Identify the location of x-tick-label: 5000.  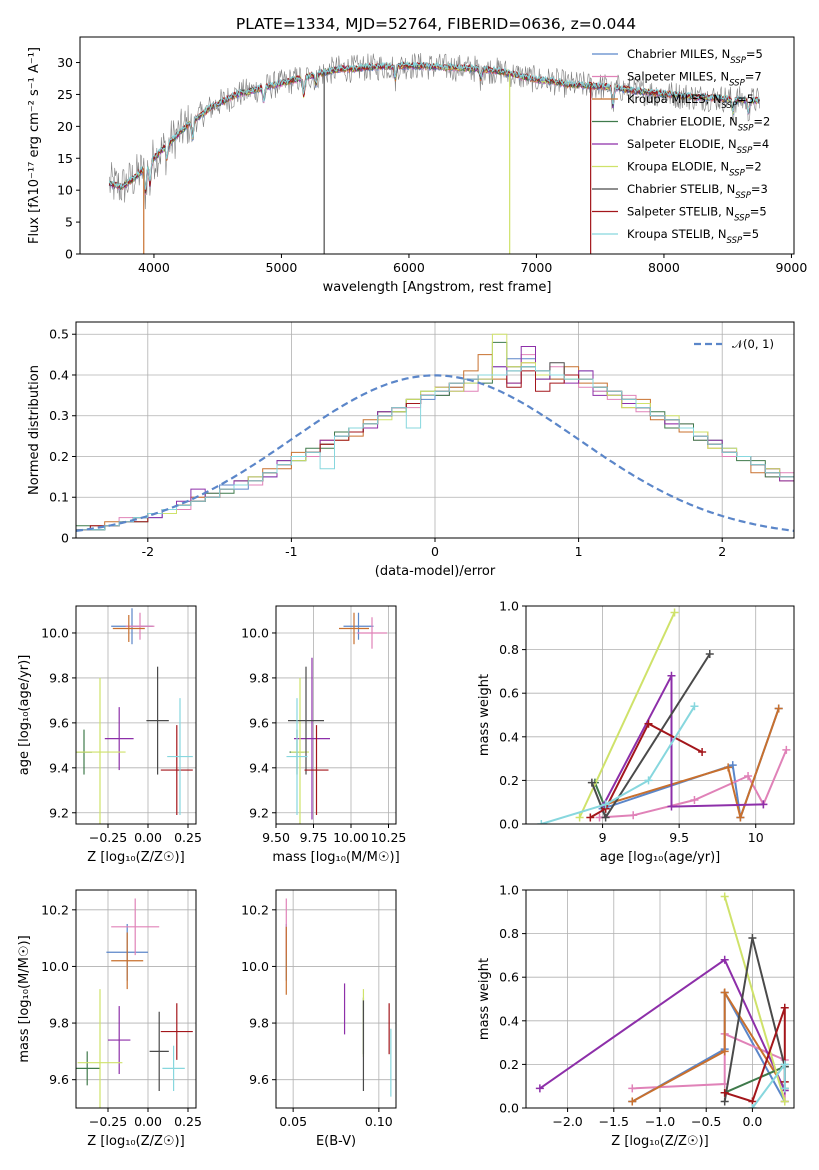
(282, 267).